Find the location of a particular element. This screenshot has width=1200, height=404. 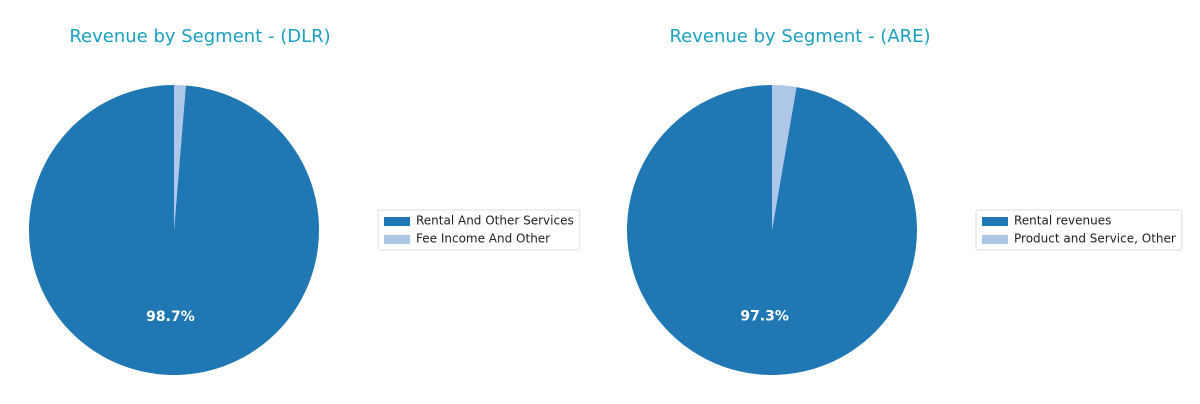

legend-label: Fee Income And Other is located at coordinates (483, 239).